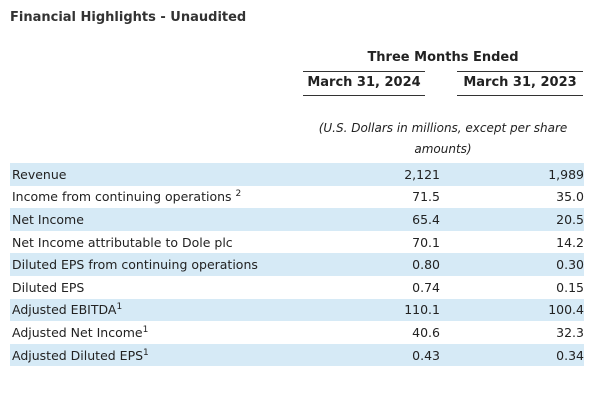 The width and height of the screenshot is (600, 400). Describe the element at coordinates (166, 219) in the screenshot. I see `row-label: Net Income` at that location.